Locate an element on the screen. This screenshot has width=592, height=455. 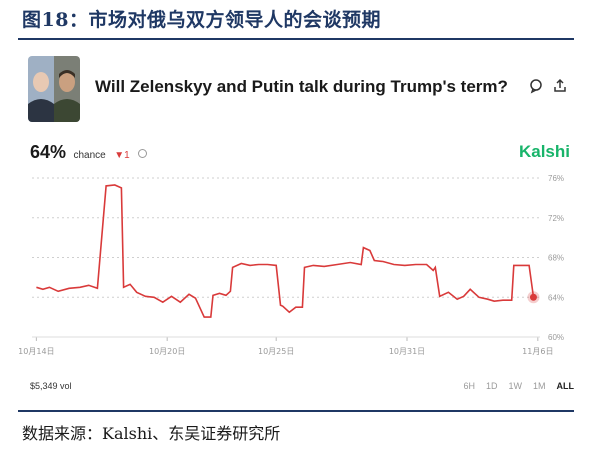
range-button-1d: 1D is located at coordinates (491, 386).